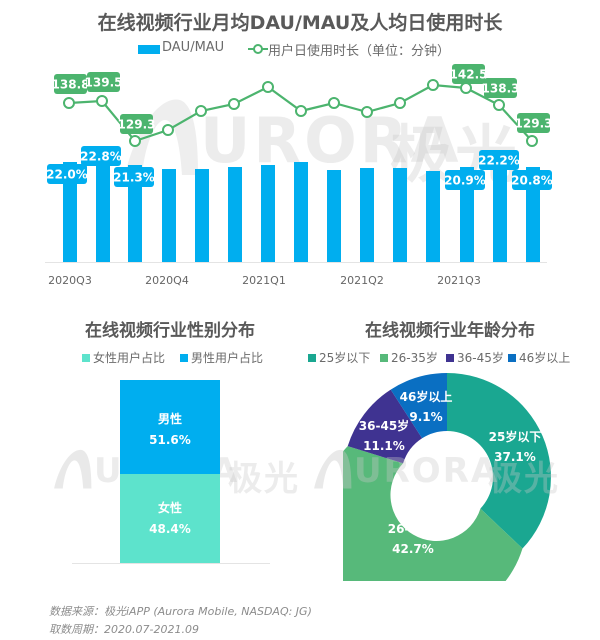  What do you see at coordinates (465, 181) in the screenshot?
I see `svg-text: 20.9%` at bounding box center [465, 181].